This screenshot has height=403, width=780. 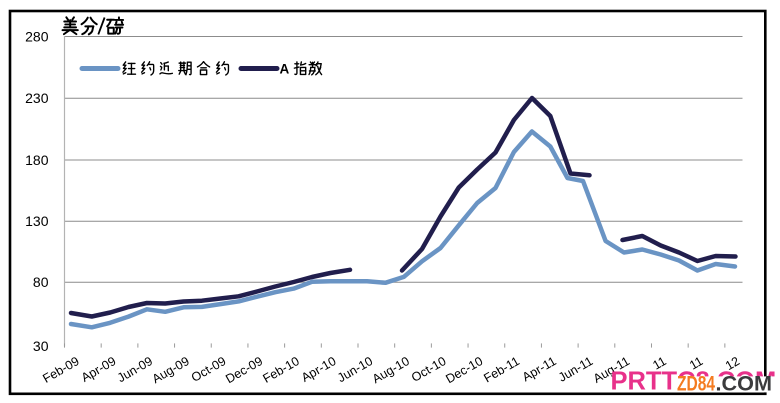 I want to click on svg-text: 30, so click(x=41, y=346).